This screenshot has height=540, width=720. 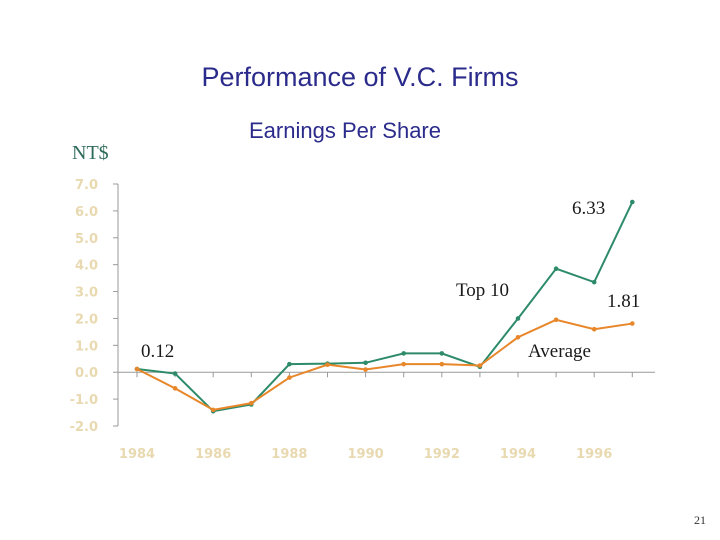 What do you see at coordinates (588, 208) in the screenshot?
I see `annotation-label: 6.33` at bounding box center [588, 208].